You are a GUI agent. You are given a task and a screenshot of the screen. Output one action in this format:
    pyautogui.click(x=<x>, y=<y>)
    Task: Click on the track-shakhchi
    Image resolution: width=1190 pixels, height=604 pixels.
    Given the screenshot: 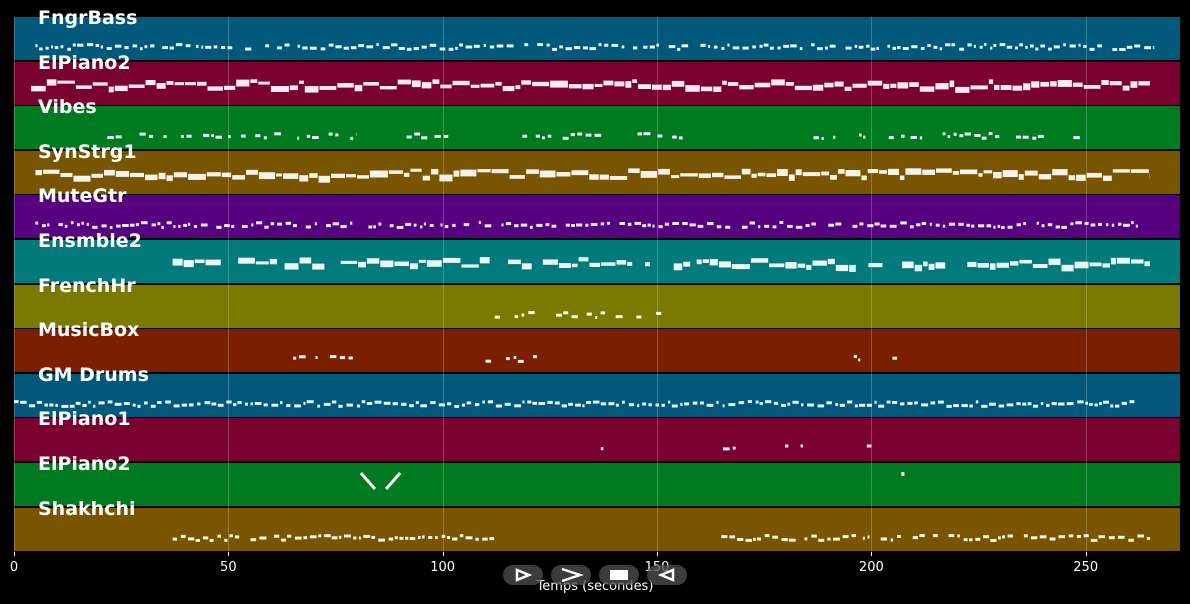 What is the action you would take?
    pyautogui.click(x=597, y=529)
    